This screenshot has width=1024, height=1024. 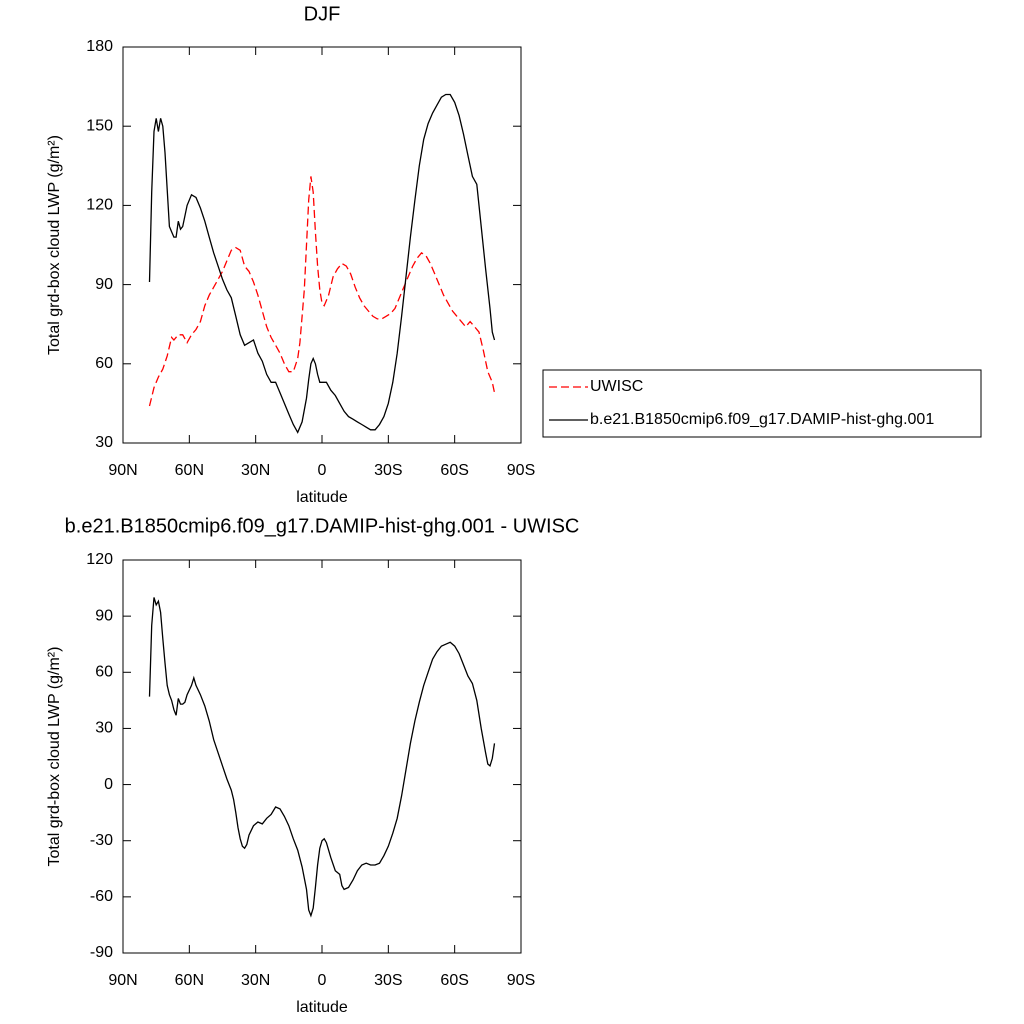 I want to click on y-tick-label: -60, so click(x=101, y=896).